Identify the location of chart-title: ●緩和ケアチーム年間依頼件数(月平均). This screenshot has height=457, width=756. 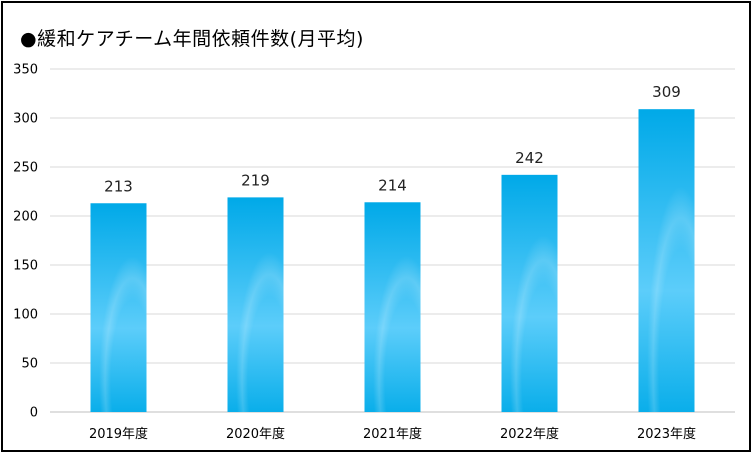
(192, 39).